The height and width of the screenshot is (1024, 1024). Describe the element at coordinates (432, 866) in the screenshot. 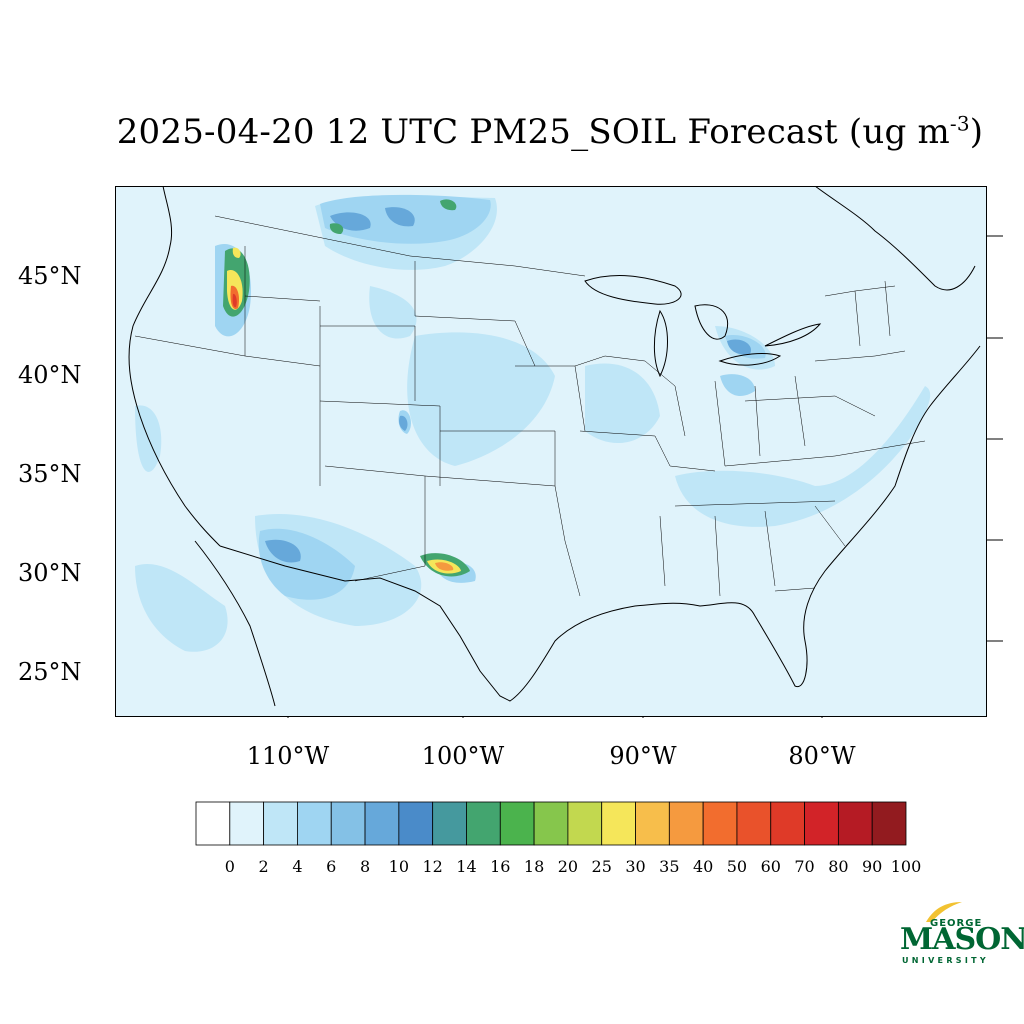

I see `colorbar-tick-label: 12` at that location.